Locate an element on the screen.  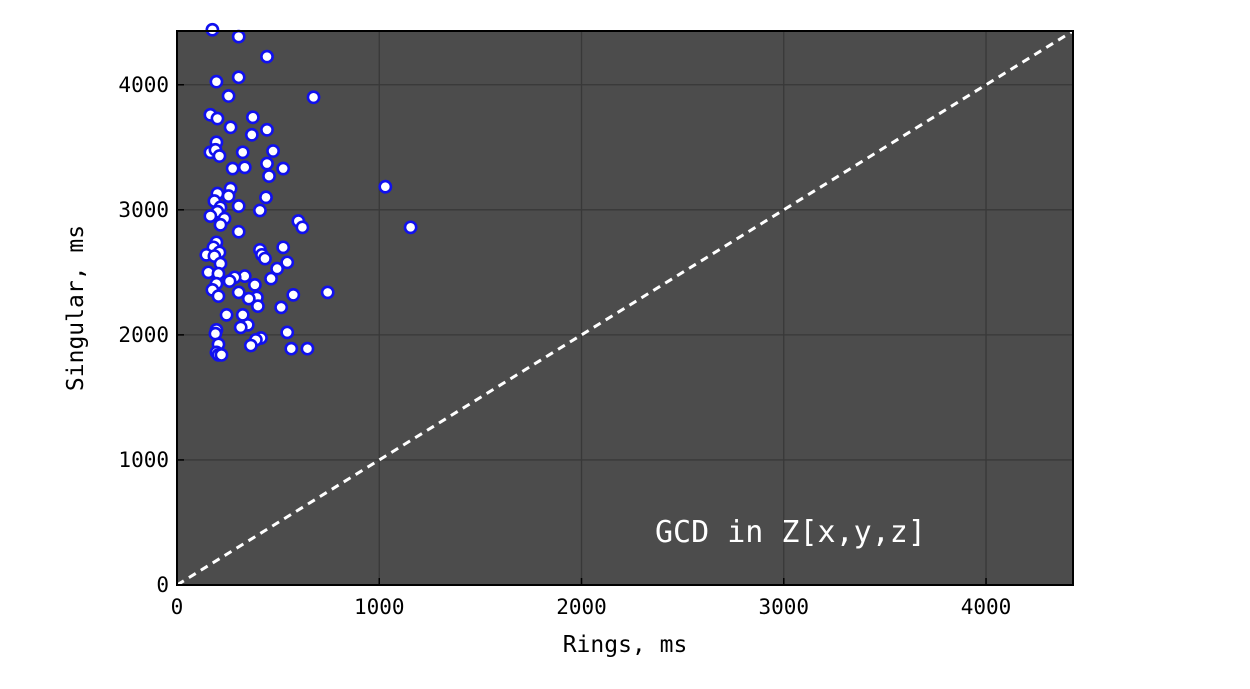
y-tick-label: 1000 is located at coordinates (143, 460).